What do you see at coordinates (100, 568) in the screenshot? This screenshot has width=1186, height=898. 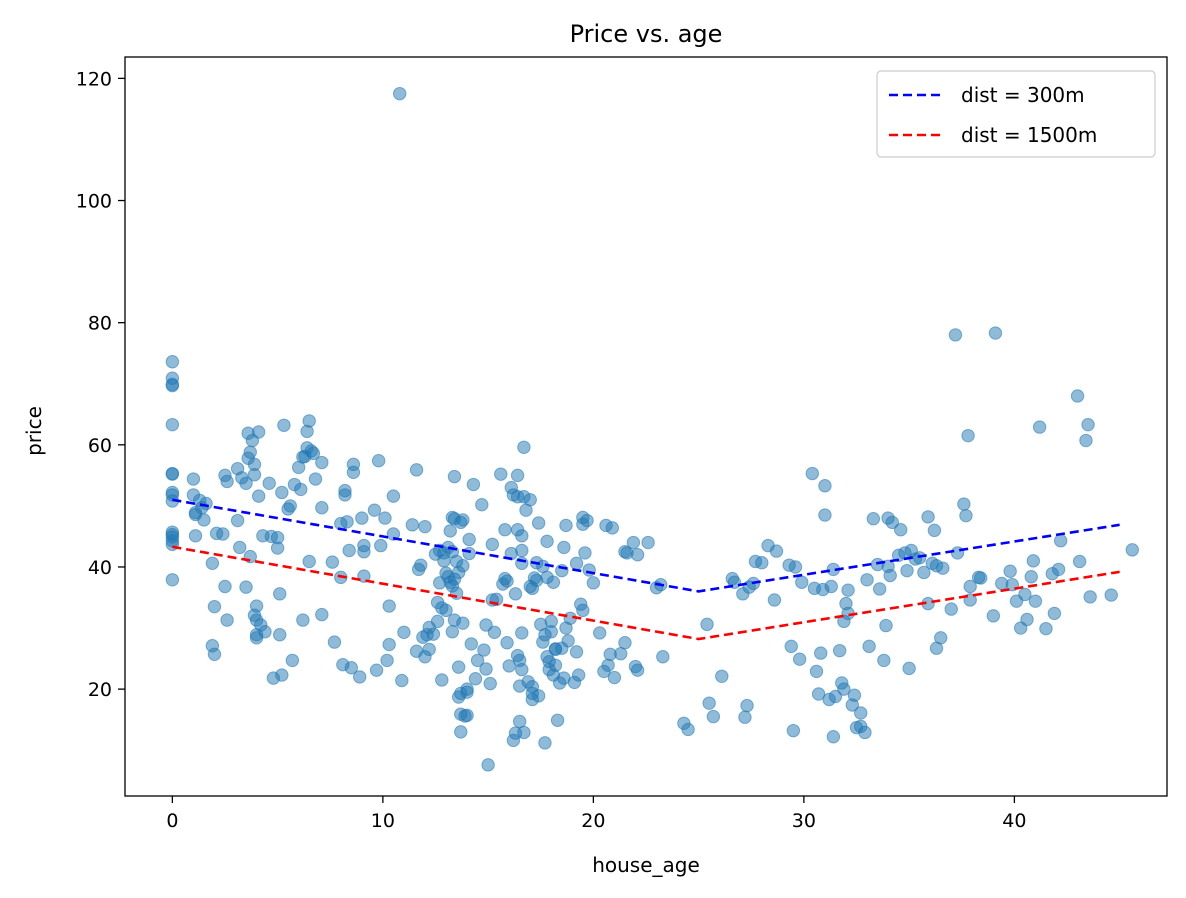 I see `y-tick-label: 40` at bounding box center [100, 568].